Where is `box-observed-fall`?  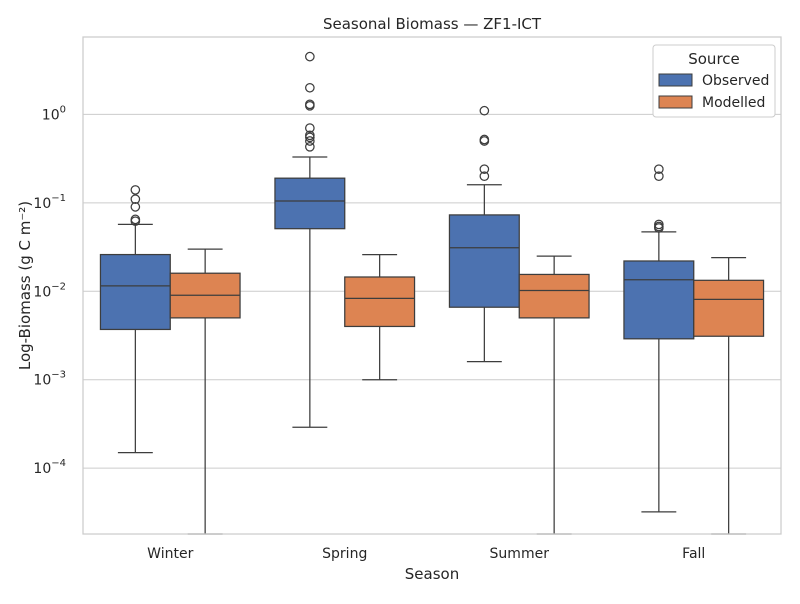 box-observed-fall is located at coordinates (659, 338).